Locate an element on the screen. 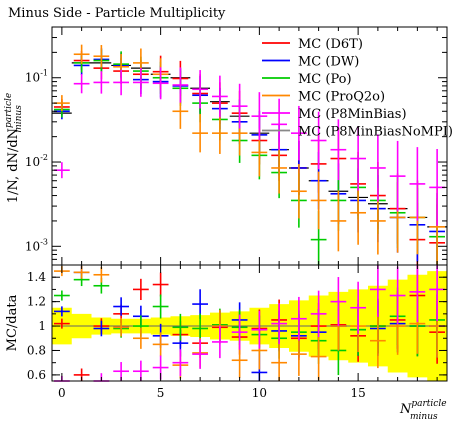  svg-text: Nparticle is located at coordinates (423, 408).